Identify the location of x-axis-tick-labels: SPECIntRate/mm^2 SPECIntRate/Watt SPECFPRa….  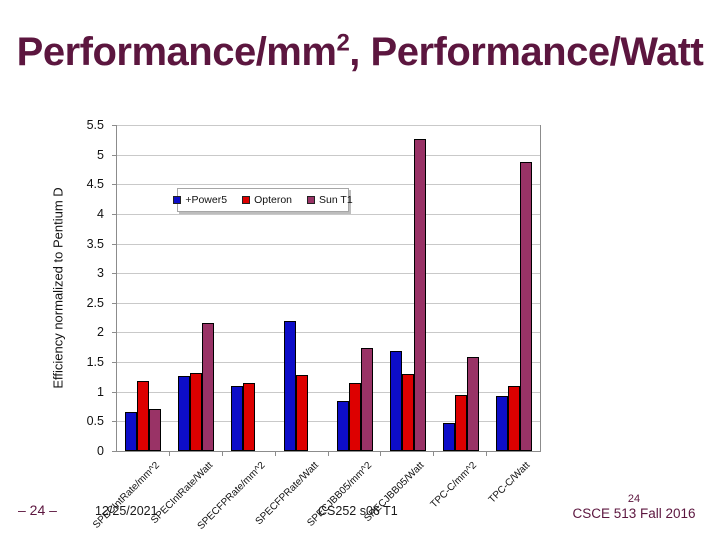
(315, 496).